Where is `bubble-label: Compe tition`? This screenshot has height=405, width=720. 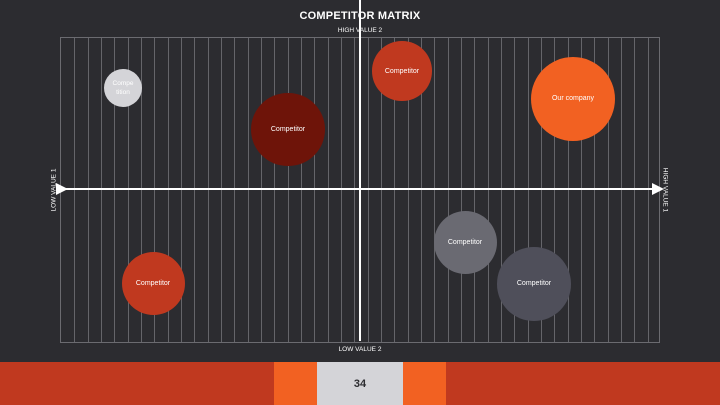
bubble-label: Compe tition is located at coordinates (123, 88).